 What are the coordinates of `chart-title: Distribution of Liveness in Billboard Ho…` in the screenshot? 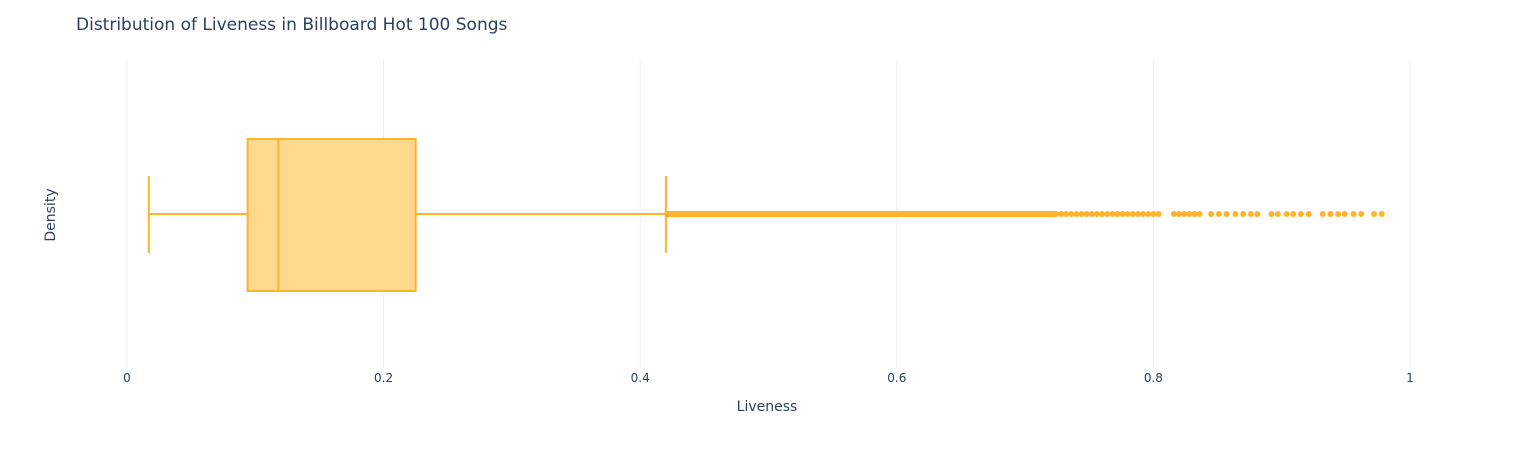 It's located at (292, 25).